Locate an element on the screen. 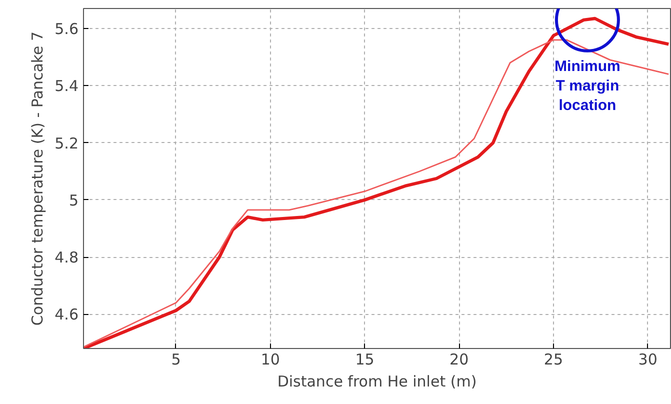 This screenshot has width=671, height=404. annotation: Minimum T margin location is located at coordinates (587, 86).